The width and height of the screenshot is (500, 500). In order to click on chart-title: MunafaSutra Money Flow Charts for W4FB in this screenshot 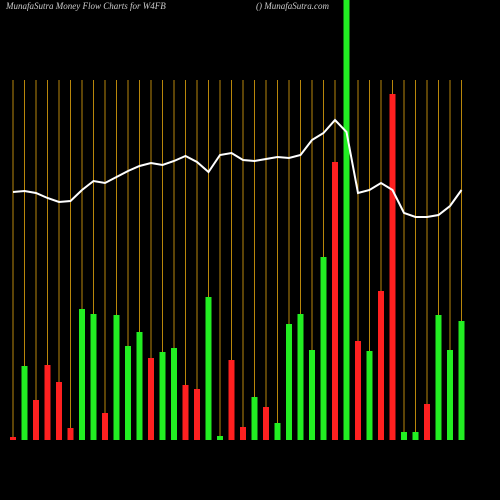, I will do `click(85, 6)`.